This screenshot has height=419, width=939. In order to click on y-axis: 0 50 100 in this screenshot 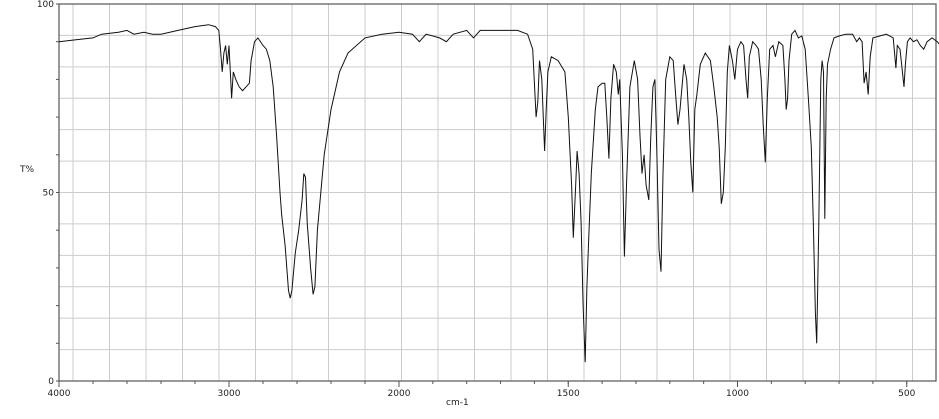, I will do `click(48, 193)`.